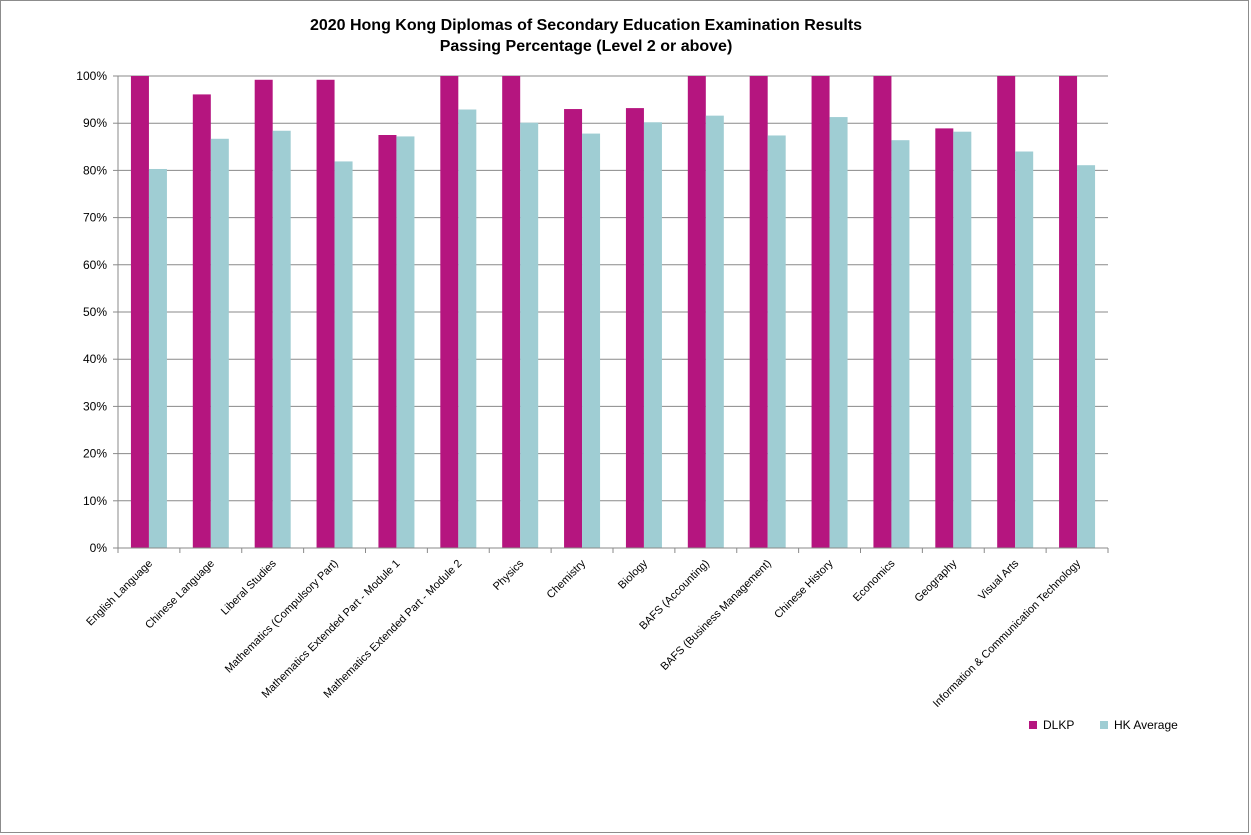  What do you see at coordinates (95, 218) in the screenshot?
I see `y-tick-label: 70%` at bounding box center [95, 218].